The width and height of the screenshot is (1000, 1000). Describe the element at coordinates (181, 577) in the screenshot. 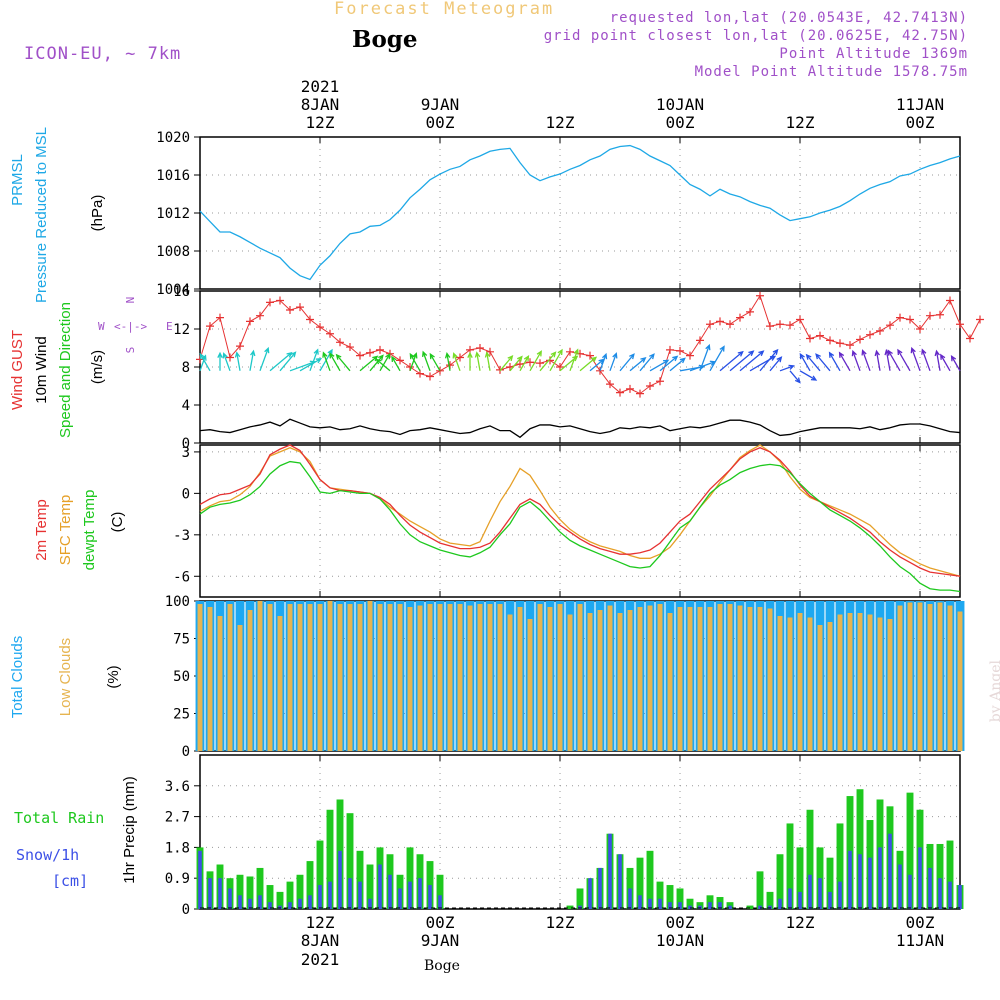

I see `y-tick-label: -6` at that location.